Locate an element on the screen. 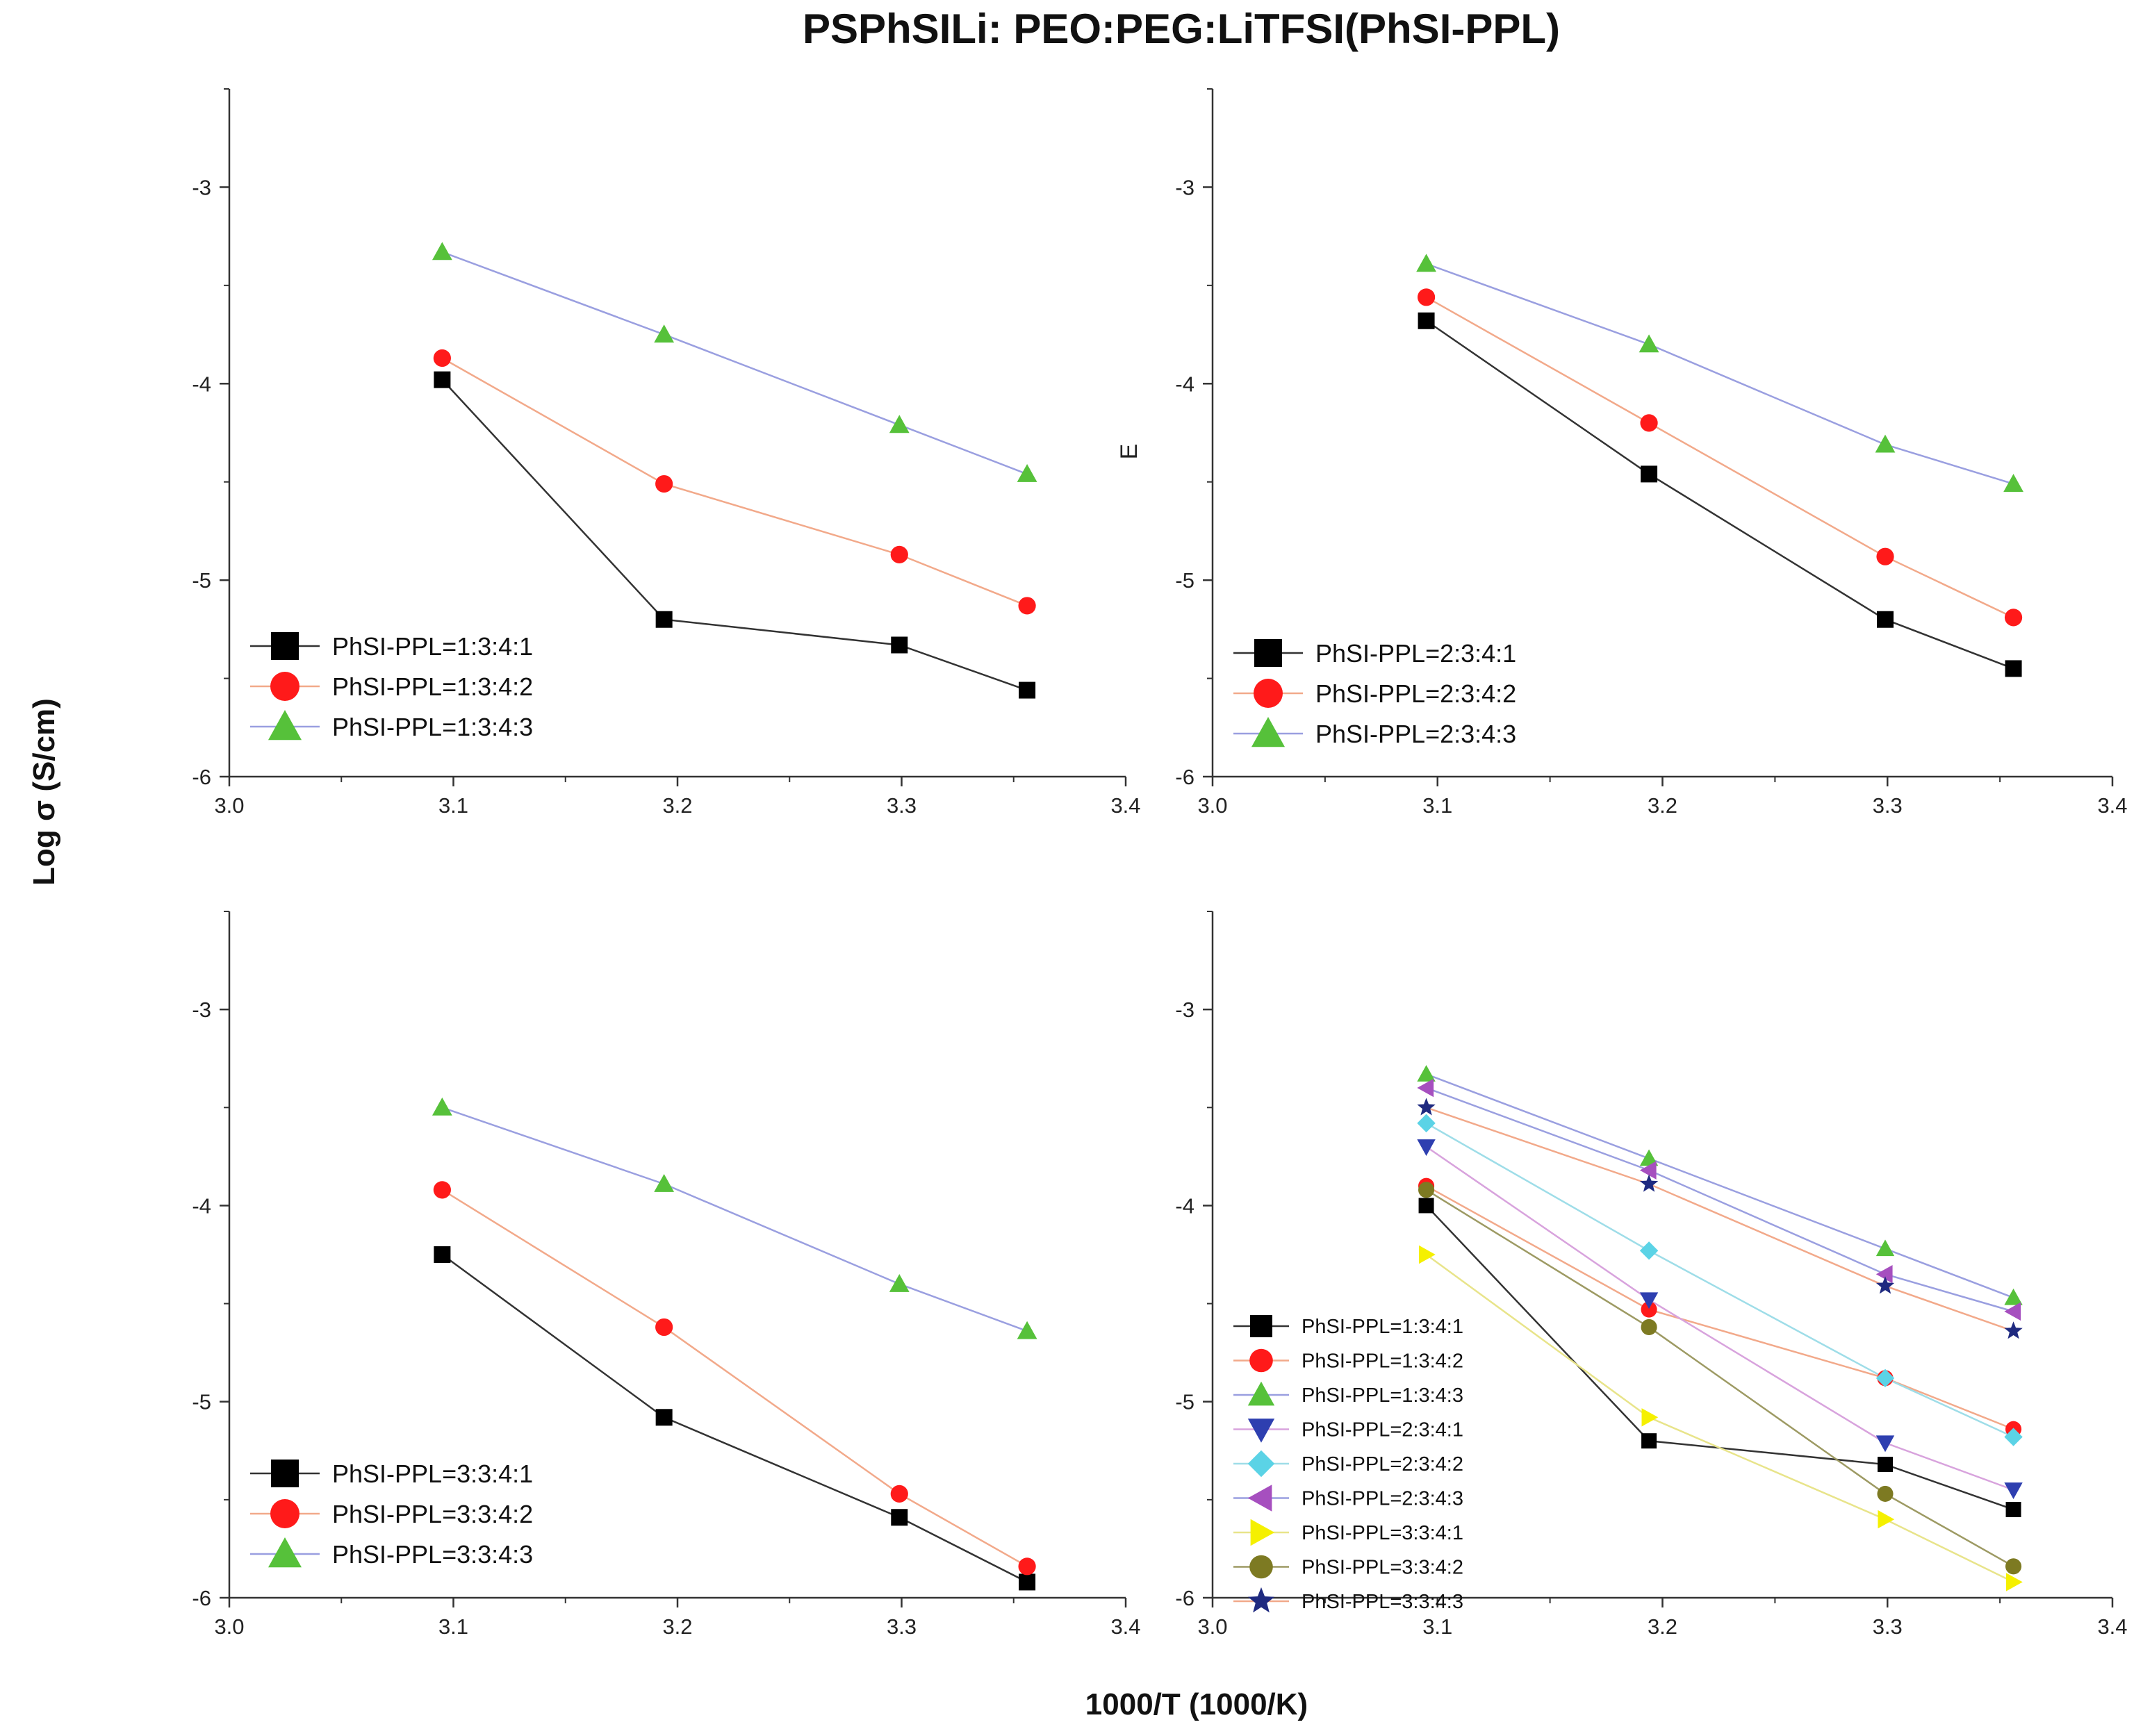  y-axis-title: Log σ (S/cm) is located at coordinates (44, 792).